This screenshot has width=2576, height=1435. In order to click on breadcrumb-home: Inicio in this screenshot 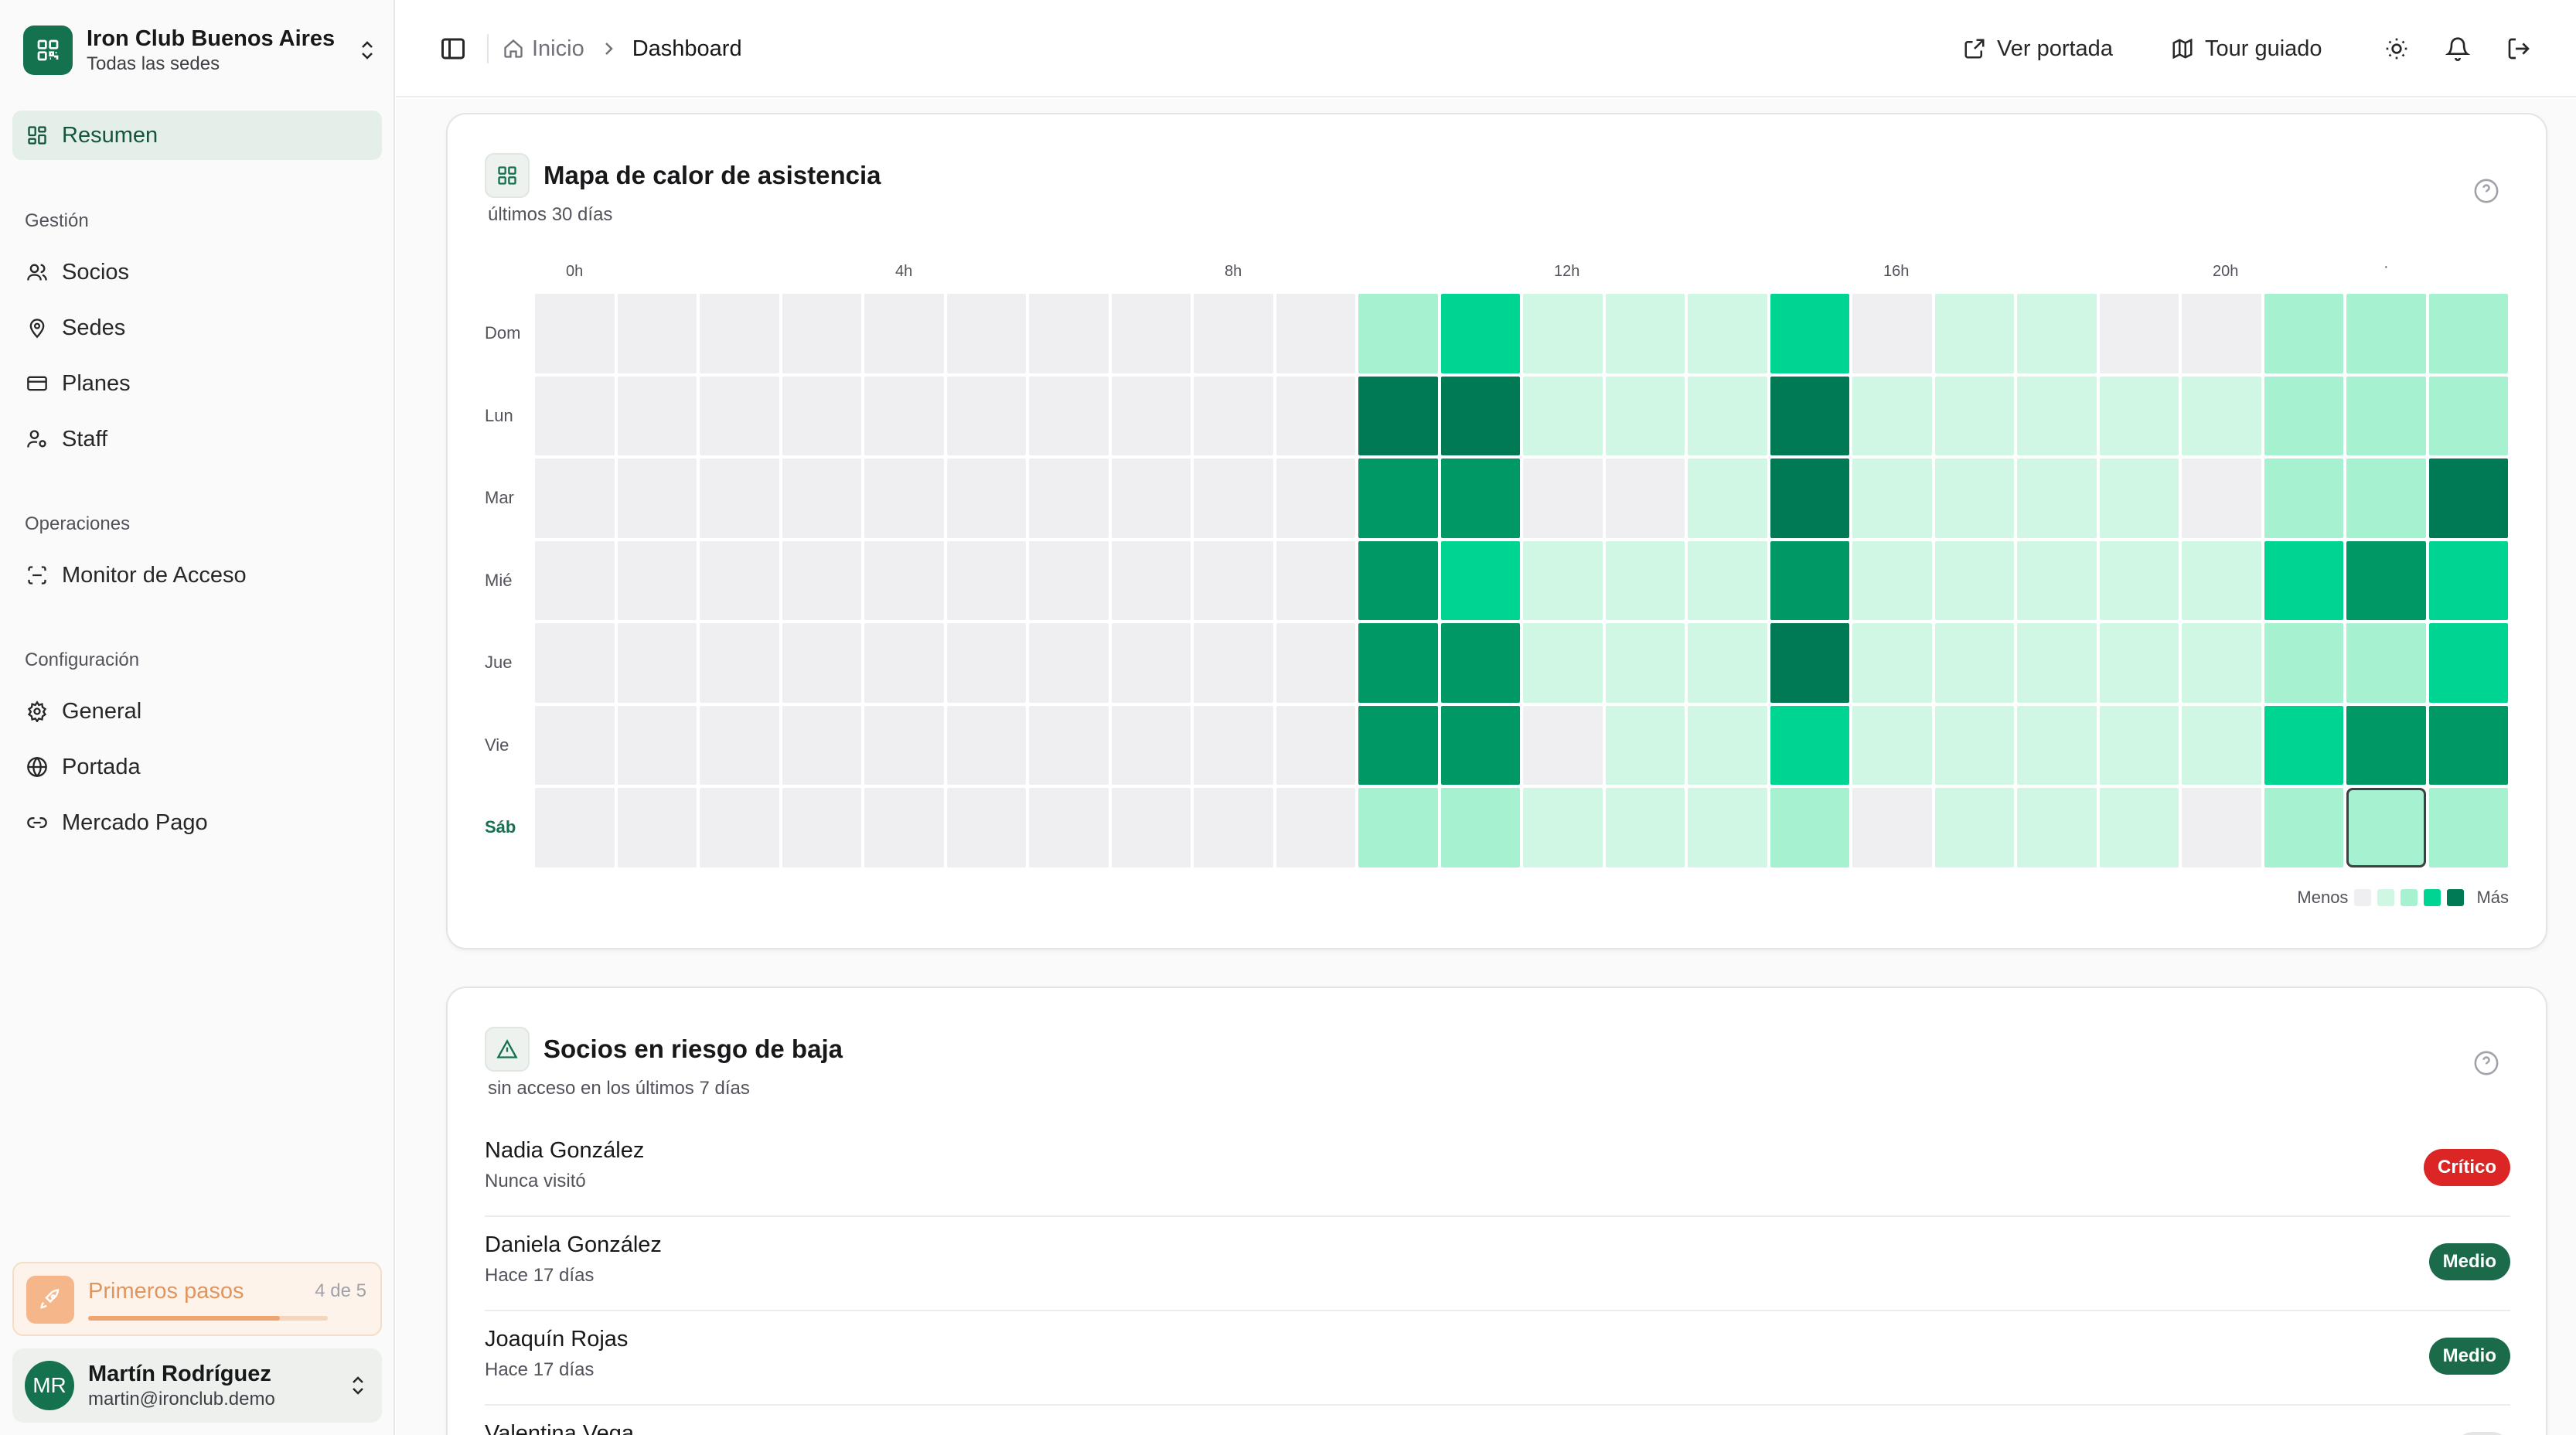, I will do `click(543, 49)`.